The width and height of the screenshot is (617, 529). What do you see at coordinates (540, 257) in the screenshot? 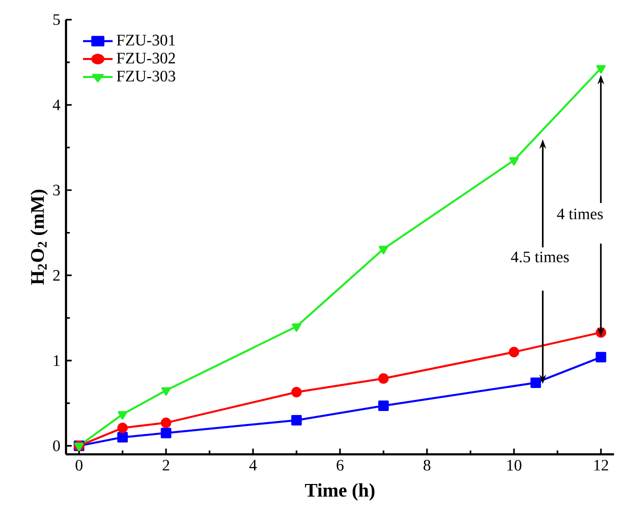
I see `annotation: 4.5 times` at bounding box center [540, 257].